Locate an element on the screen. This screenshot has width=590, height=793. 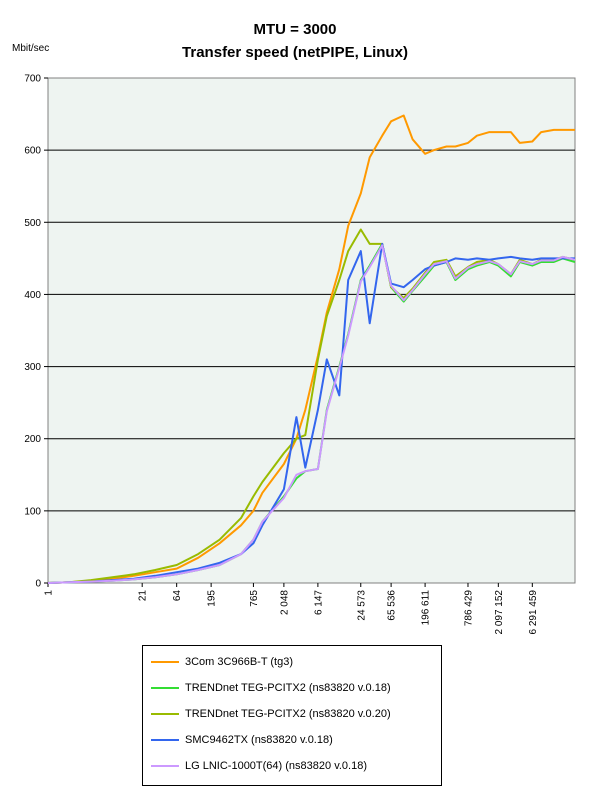
y-tick-label: 300 is located at coordinates (32, 367).